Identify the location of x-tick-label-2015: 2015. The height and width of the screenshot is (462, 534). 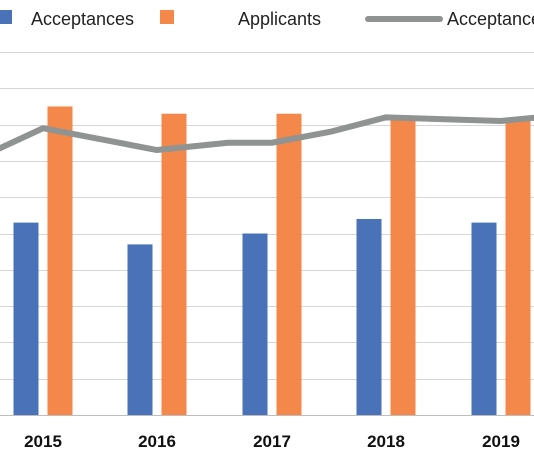
(43, 441).